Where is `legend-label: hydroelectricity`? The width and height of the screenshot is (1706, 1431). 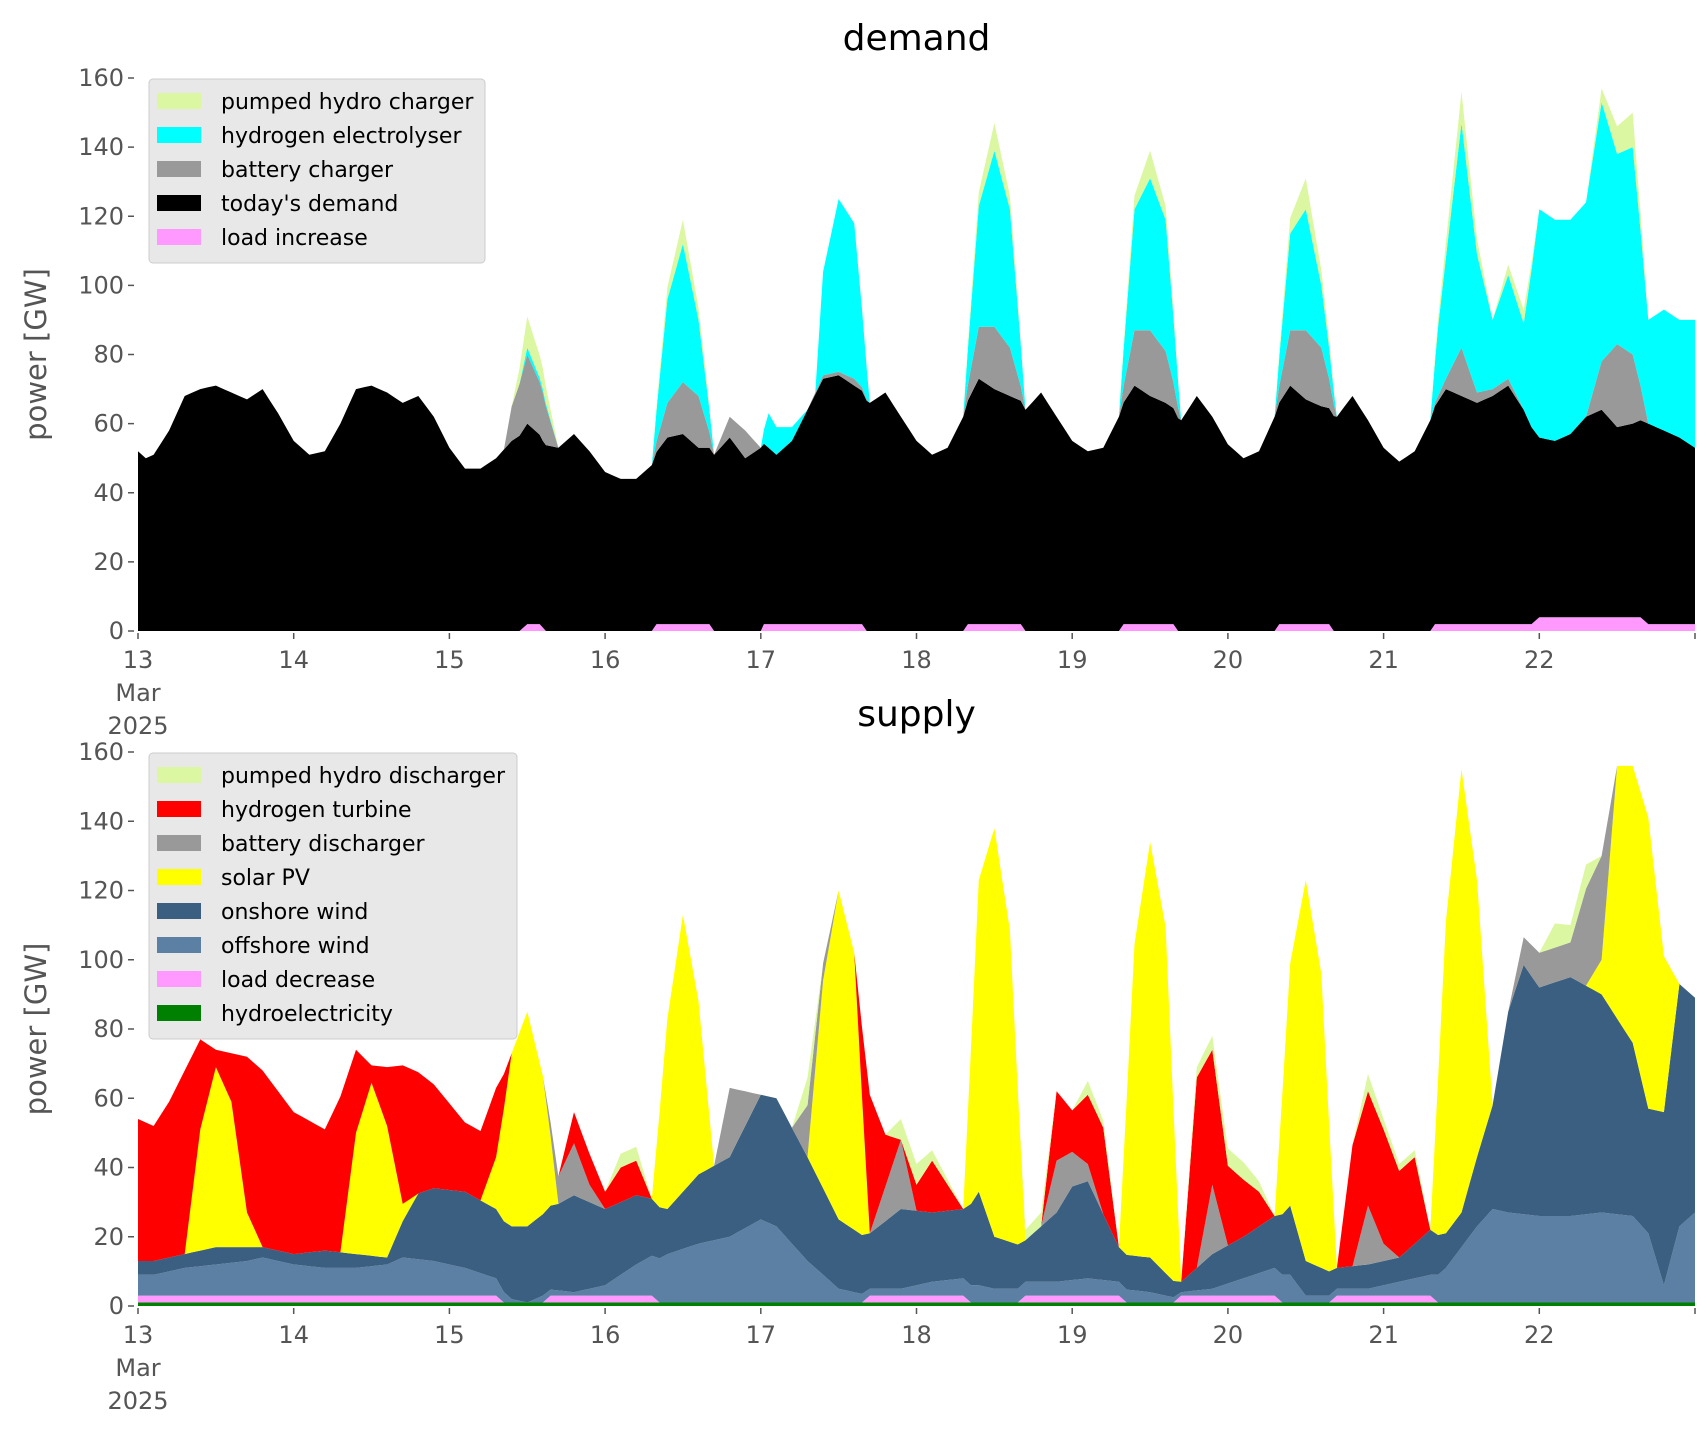
legend-label: hydroelectricity is located at coordinates (307, 1014).